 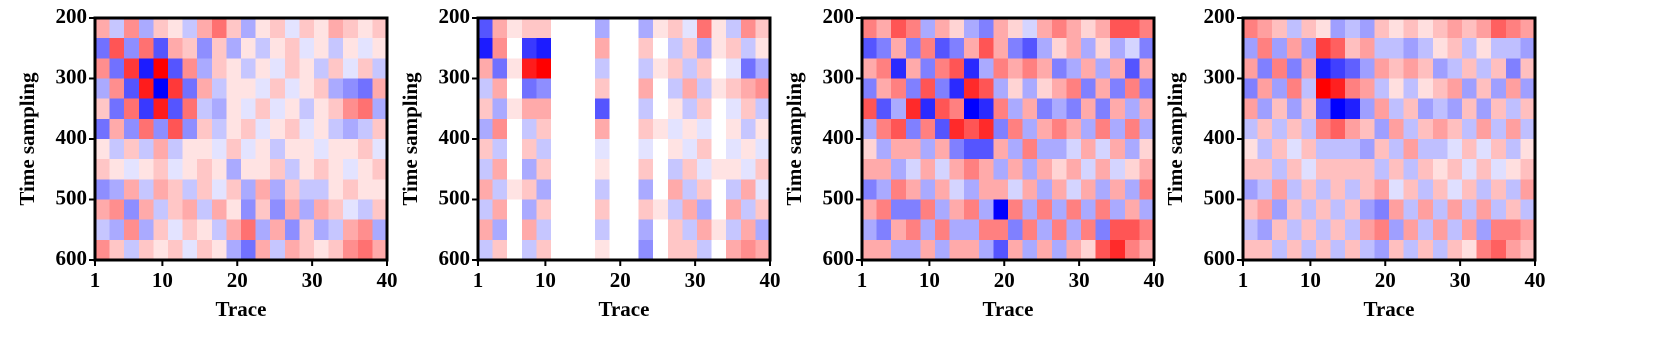 What do you see at coordinates (545, 280) in the screenshot?
I see `x-tick-label: 10` at bounding box center [545, 280].